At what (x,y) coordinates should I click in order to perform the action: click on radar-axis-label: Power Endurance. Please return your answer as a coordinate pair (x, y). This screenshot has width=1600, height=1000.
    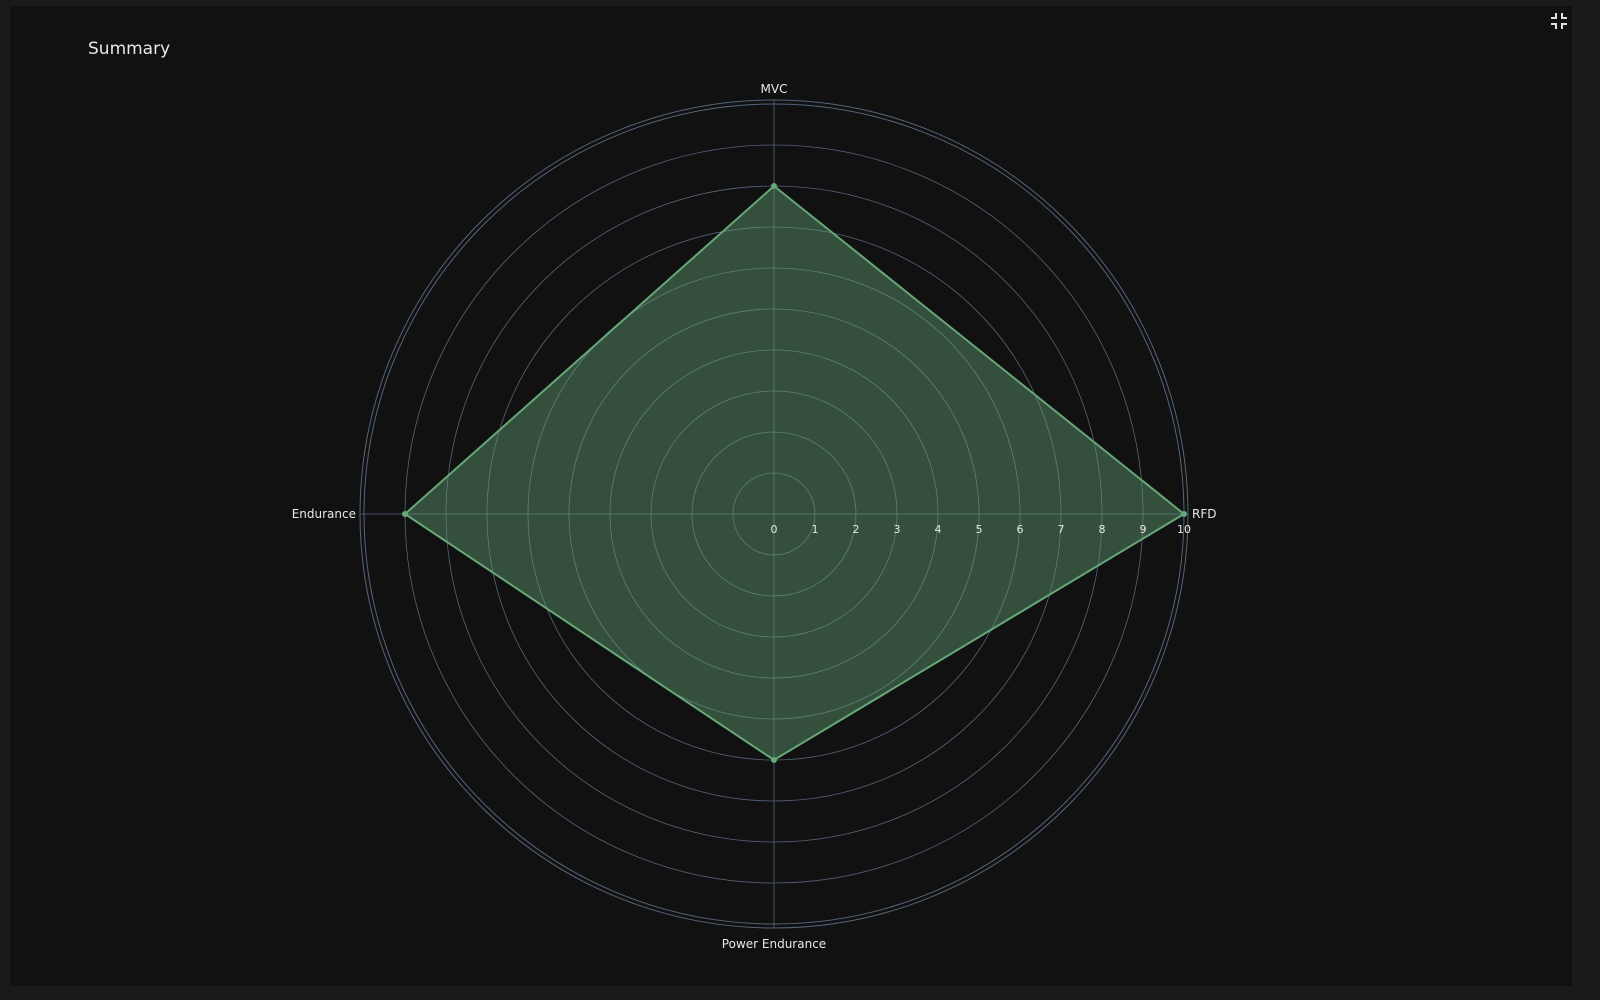
    Looking at the image, I should click on (774, 944).